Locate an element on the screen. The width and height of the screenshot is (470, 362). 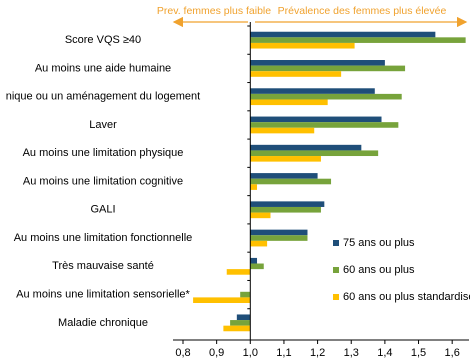
x-tick-label: 0,9 is located at coordinates (216, 353).